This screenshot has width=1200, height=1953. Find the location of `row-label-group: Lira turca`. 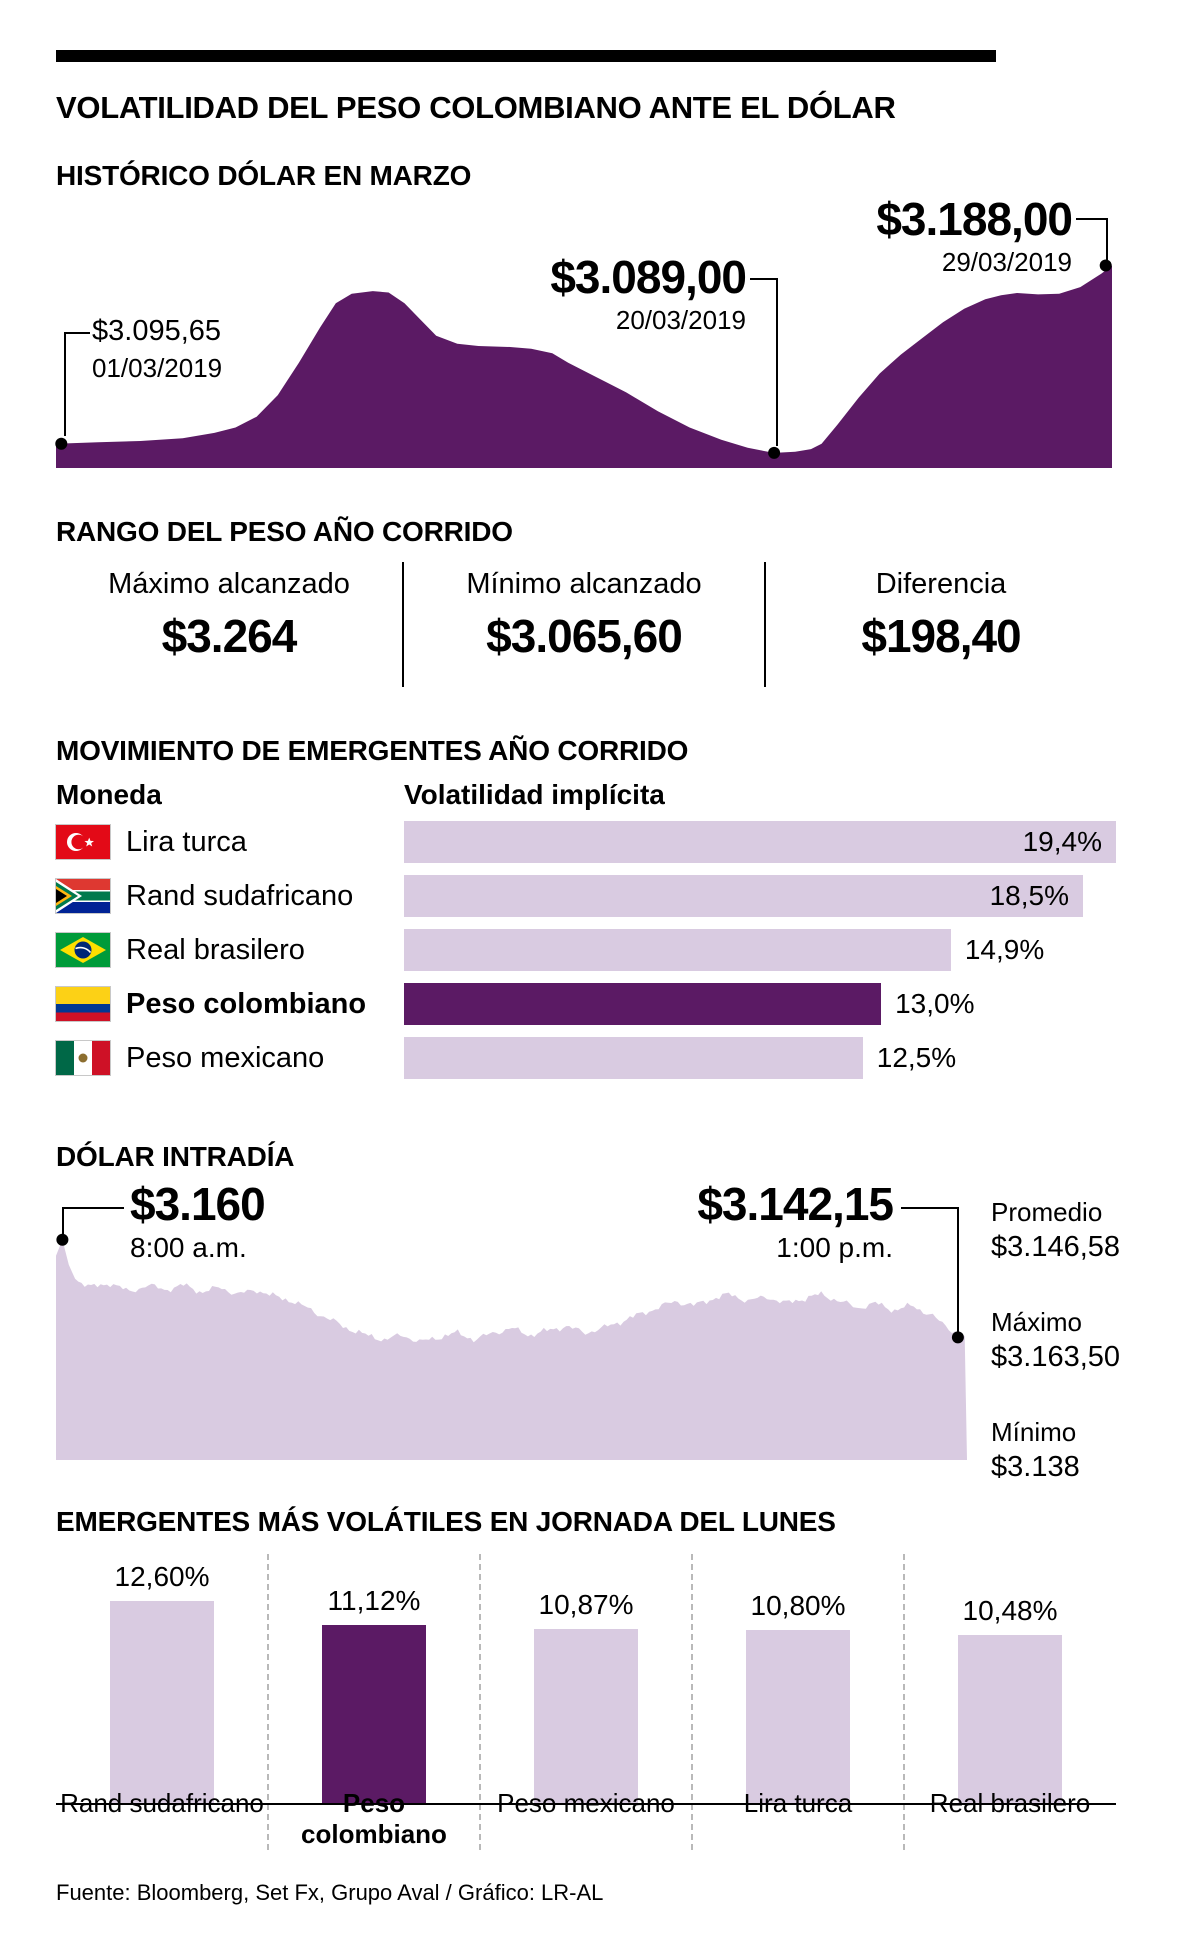

row-label-group: Lira turca is located at coordinates (229, 842).